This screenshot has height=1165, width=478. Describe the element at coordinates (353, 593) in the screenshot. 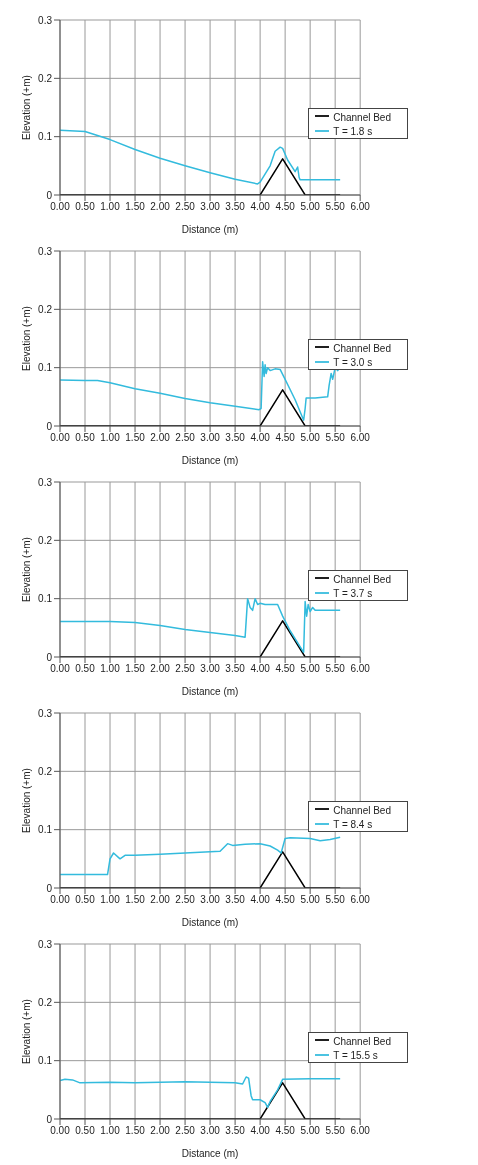

I see `legend-label: T = 3.7 s` at that location.